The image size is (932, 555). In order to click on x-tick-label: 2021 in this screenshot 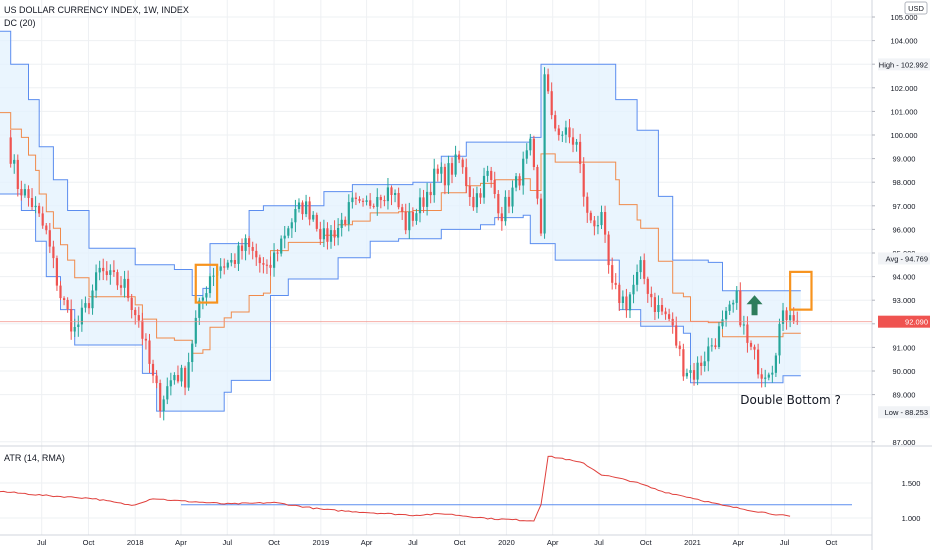, I will do `click(692, 542)`.